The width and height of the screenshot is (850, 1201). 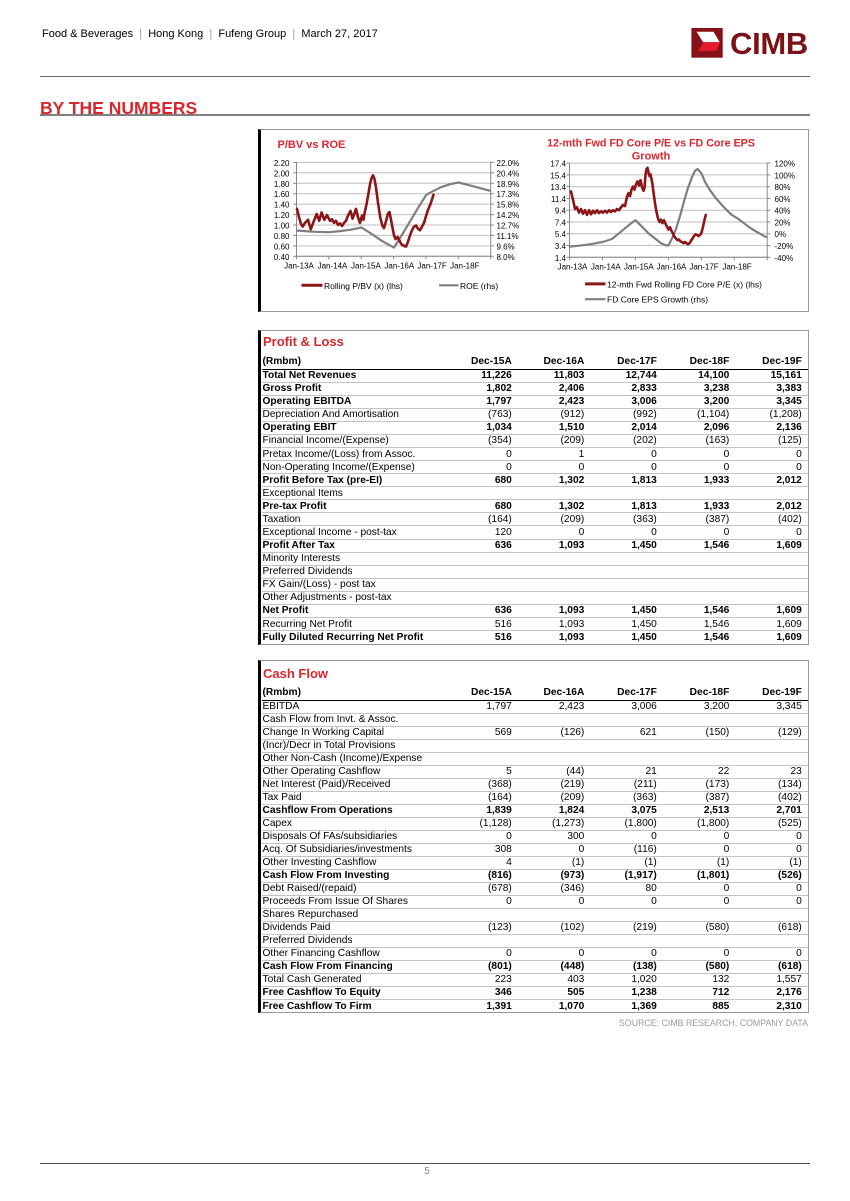 What do you see at coordinates (561, 211) in the screenshot?
I see `svg-text: 9.4` at bounding box center [561, 211].